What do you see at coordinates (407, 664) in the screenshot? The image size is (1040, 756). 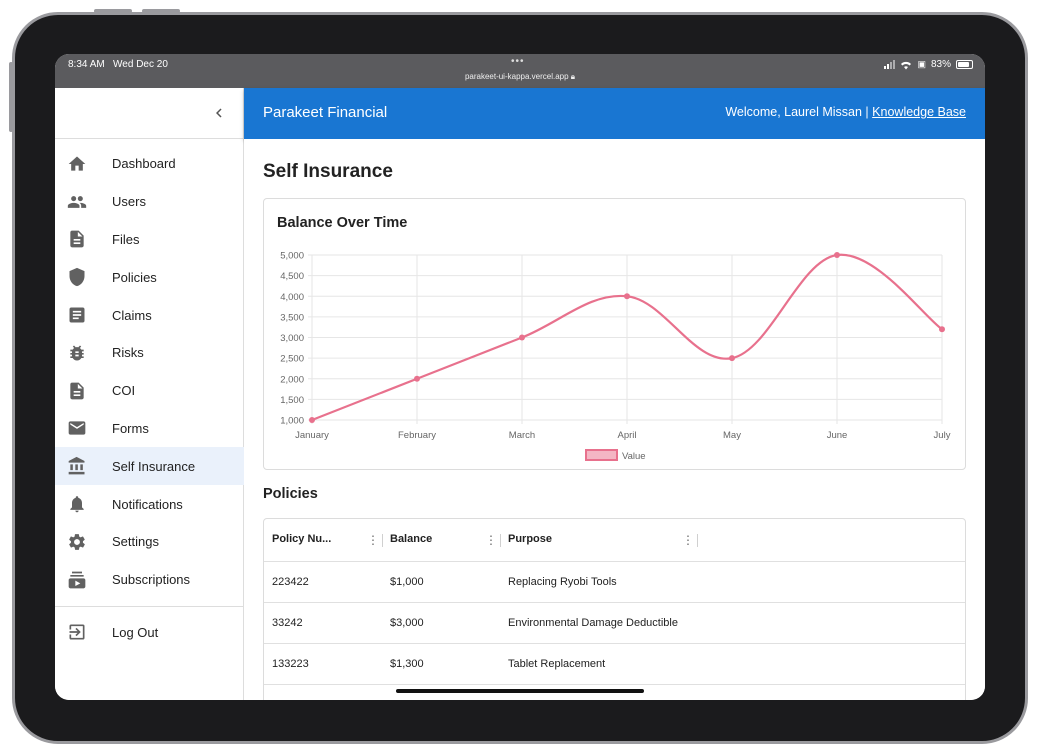 I see `balance-cell: $1,300` at bounding box center [407, 664].